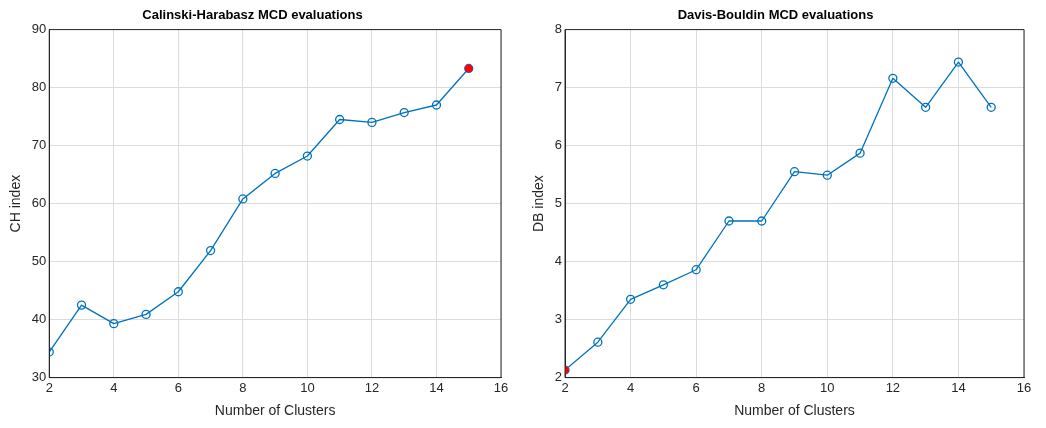 The width and height of the screenshot is (1046, 428). What do you see at coordinates (15, 203) in the screenshot?
I see `y-axis-title: CH index` at bounding box center [15, 203].